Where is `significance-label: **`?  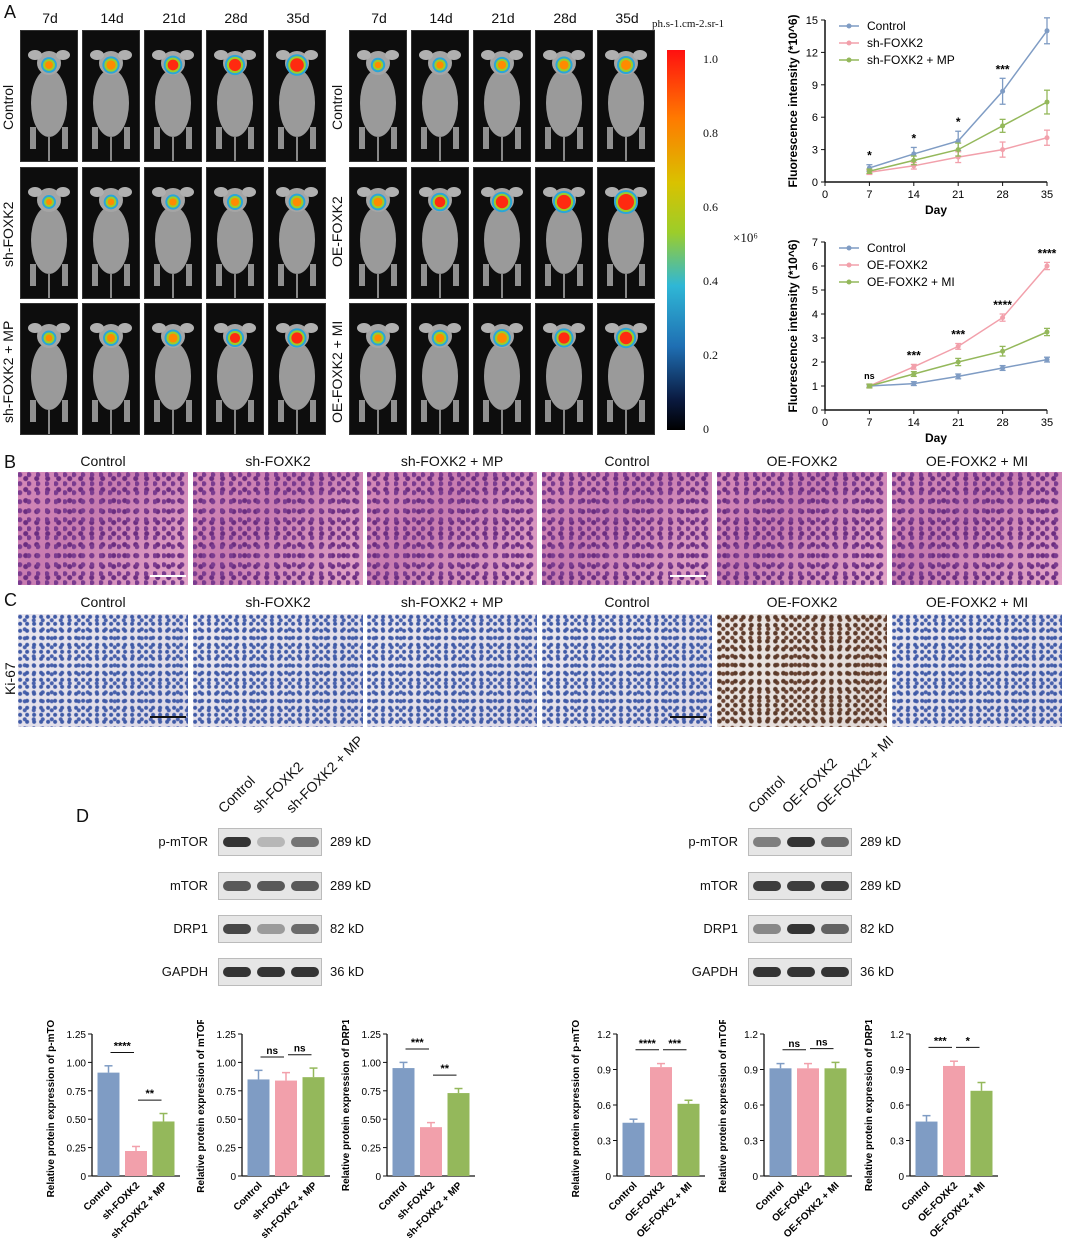 significance-label: ** is located at coordinates (149, 1094).